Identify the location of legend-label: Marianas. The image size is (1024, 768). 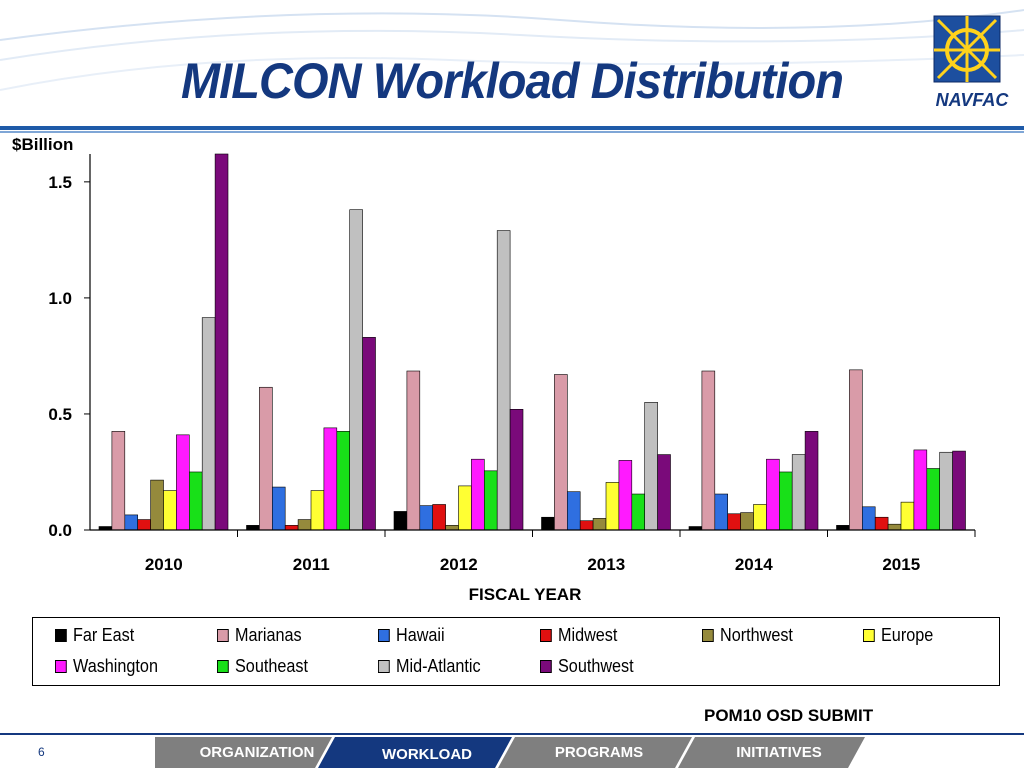
(268, 635).